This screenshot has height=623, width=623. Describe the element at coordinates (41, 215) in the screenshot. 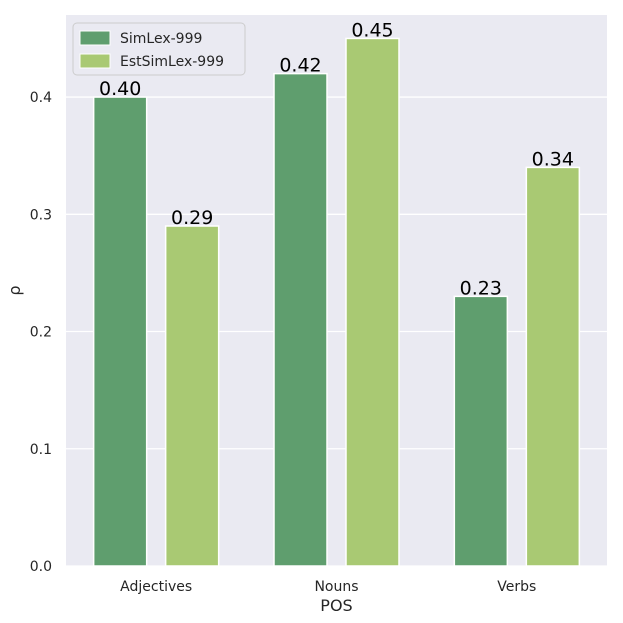

I see `y-tick-label: 0.3` at that location.